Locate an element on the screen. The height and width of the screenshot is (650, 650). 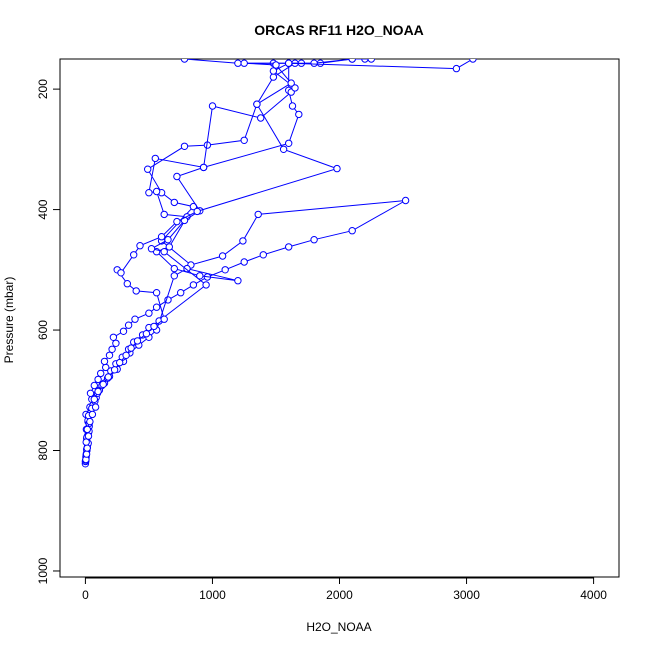
y-axis-label: Pressure (mbar) is located at coordinates (9, 320).